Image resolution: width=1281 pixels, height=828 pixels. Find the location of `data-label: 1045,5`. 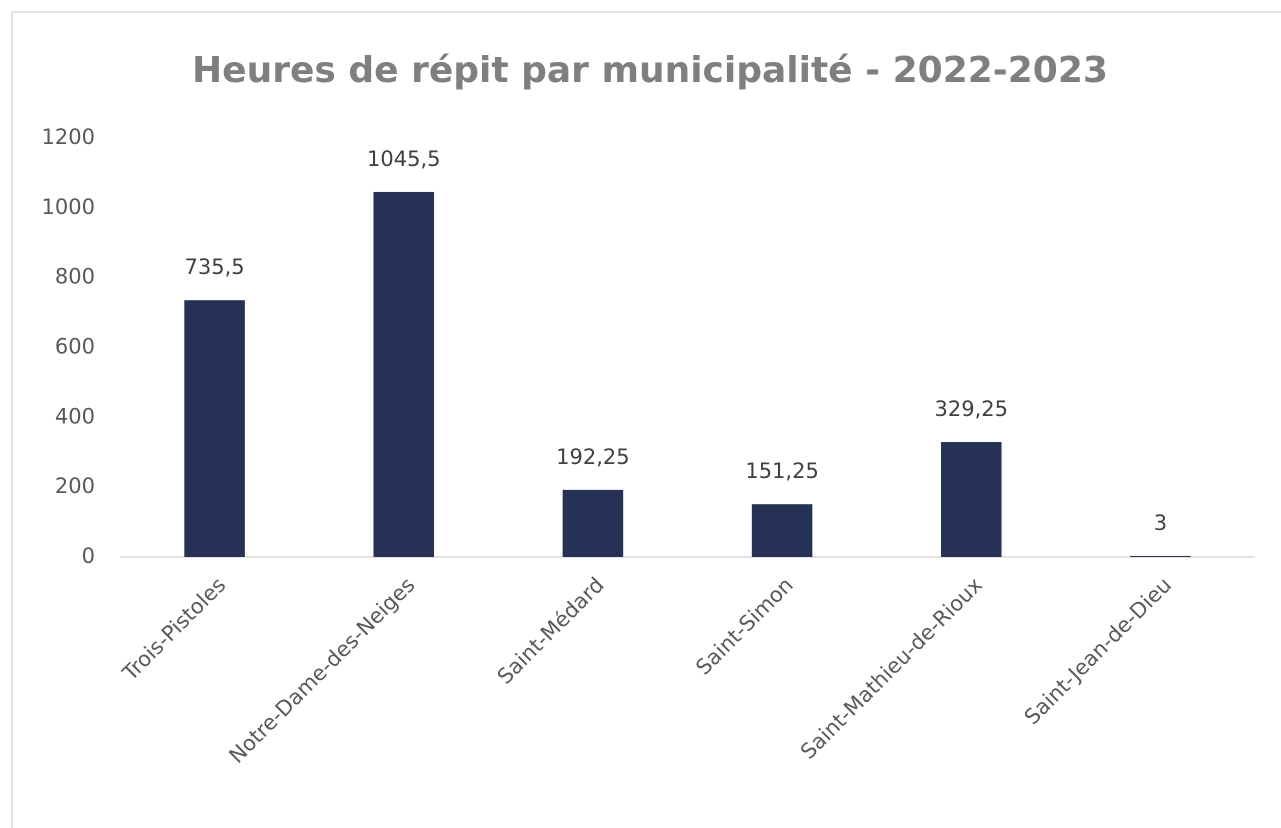

data-label: 1045,5 is located at coordinates (403, 159).